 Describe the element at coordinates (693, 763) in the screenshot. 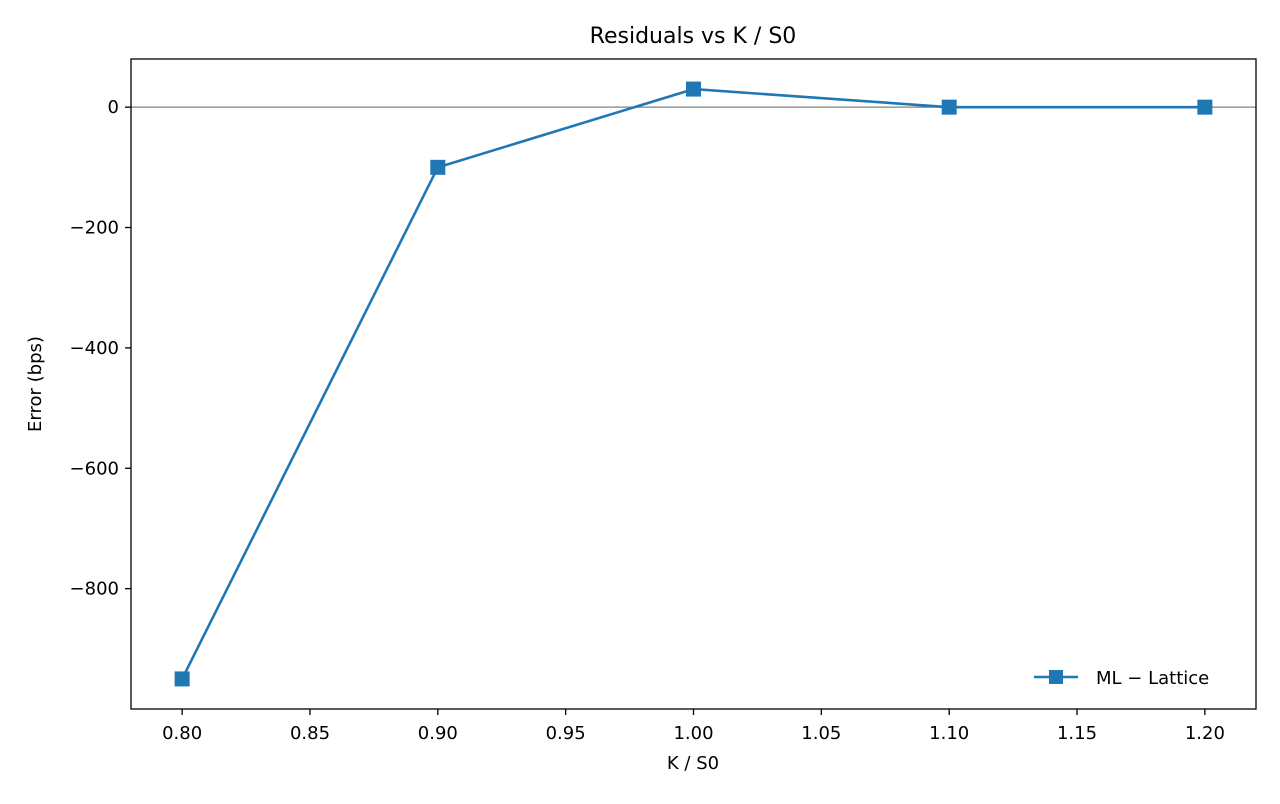

I see `x-axis-label: K / S0` at that location.